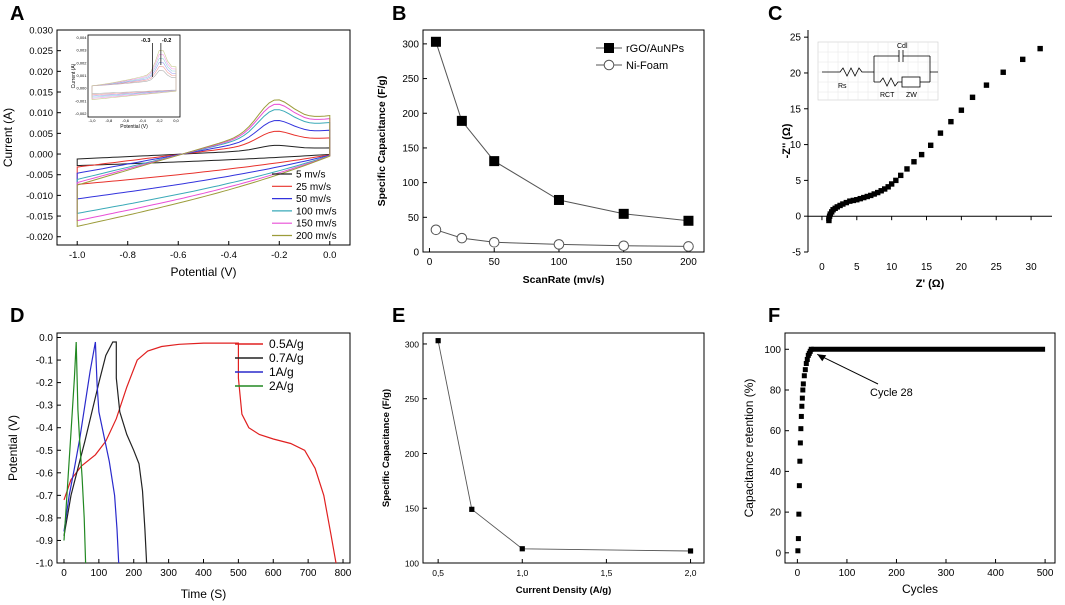 The width and height of the screenshot is (1065, 605). Describe the element at coordinates (308, 573) in the screenshot. I see `panel-d-xtick-label: 700` at that location.